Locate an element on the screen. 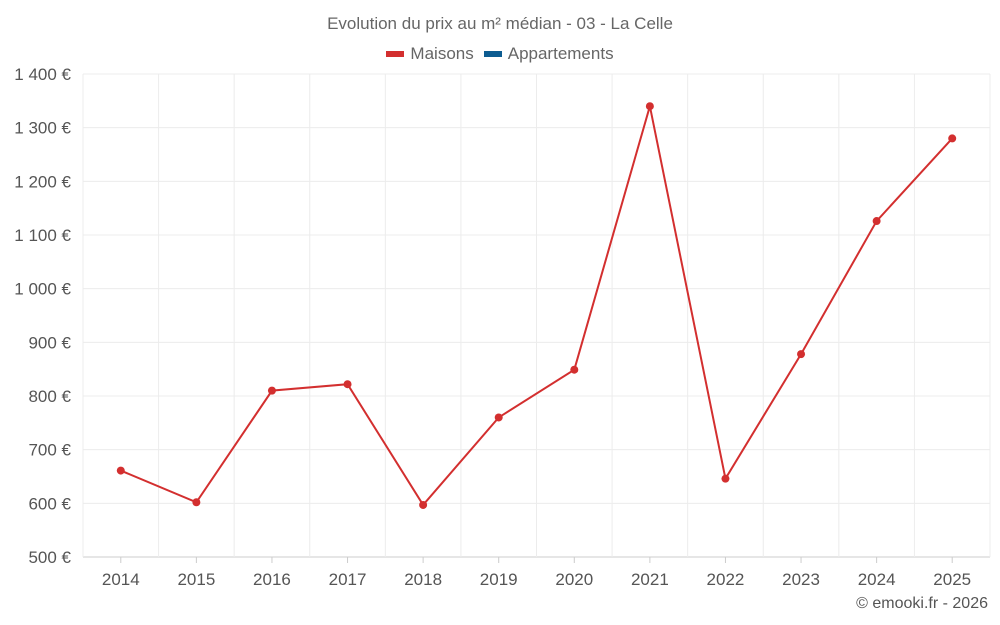  legend-swatch-maisons is located at coordinates (395, 54).